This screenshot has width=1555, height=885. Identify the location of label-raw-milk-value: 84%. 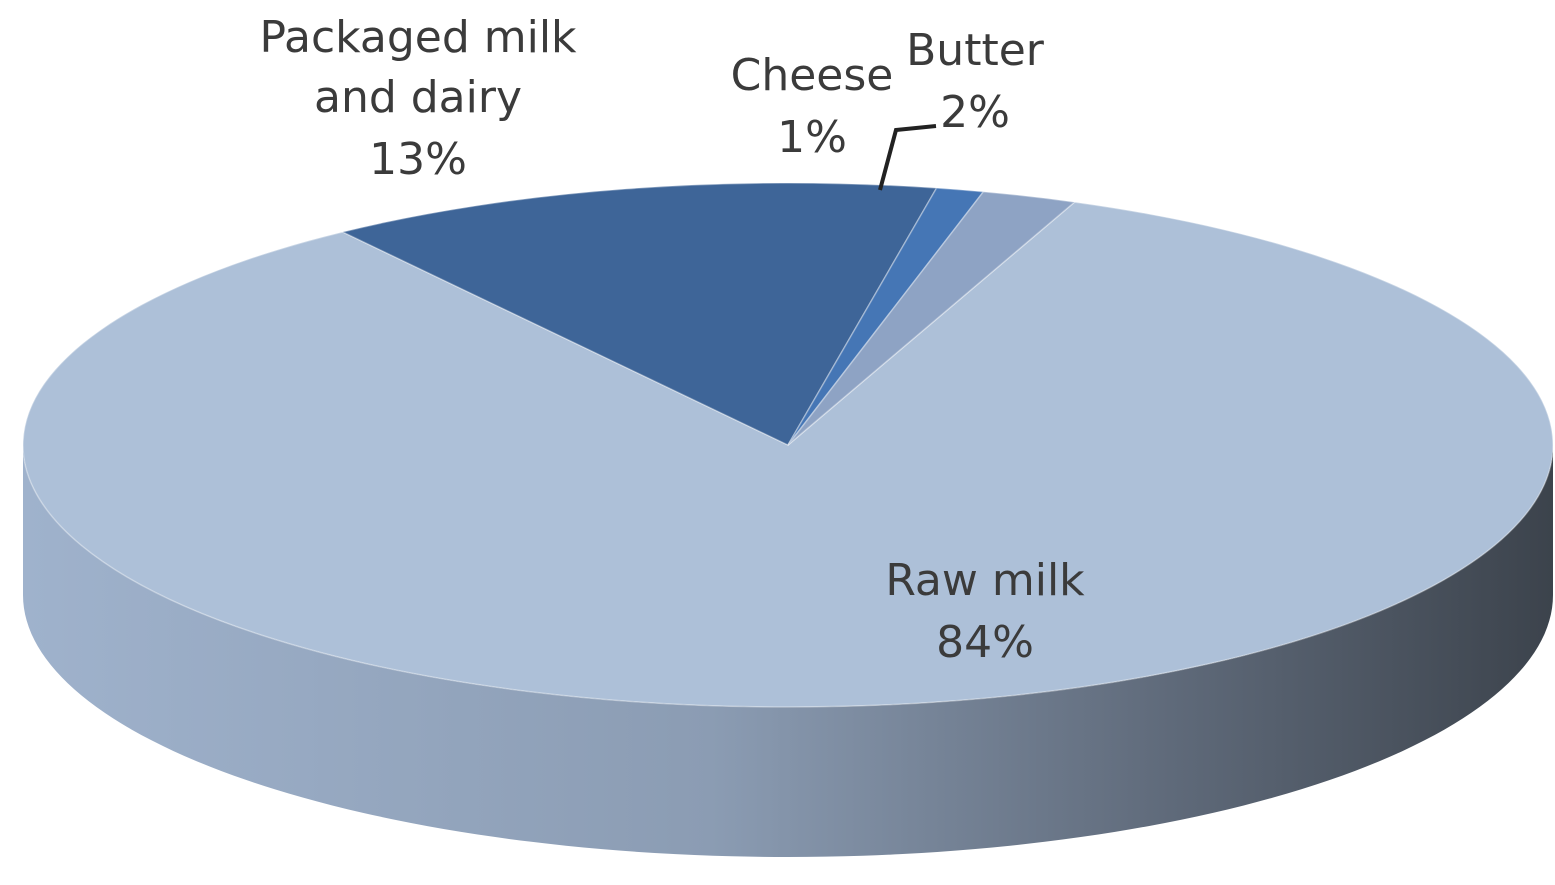
(985, 642).